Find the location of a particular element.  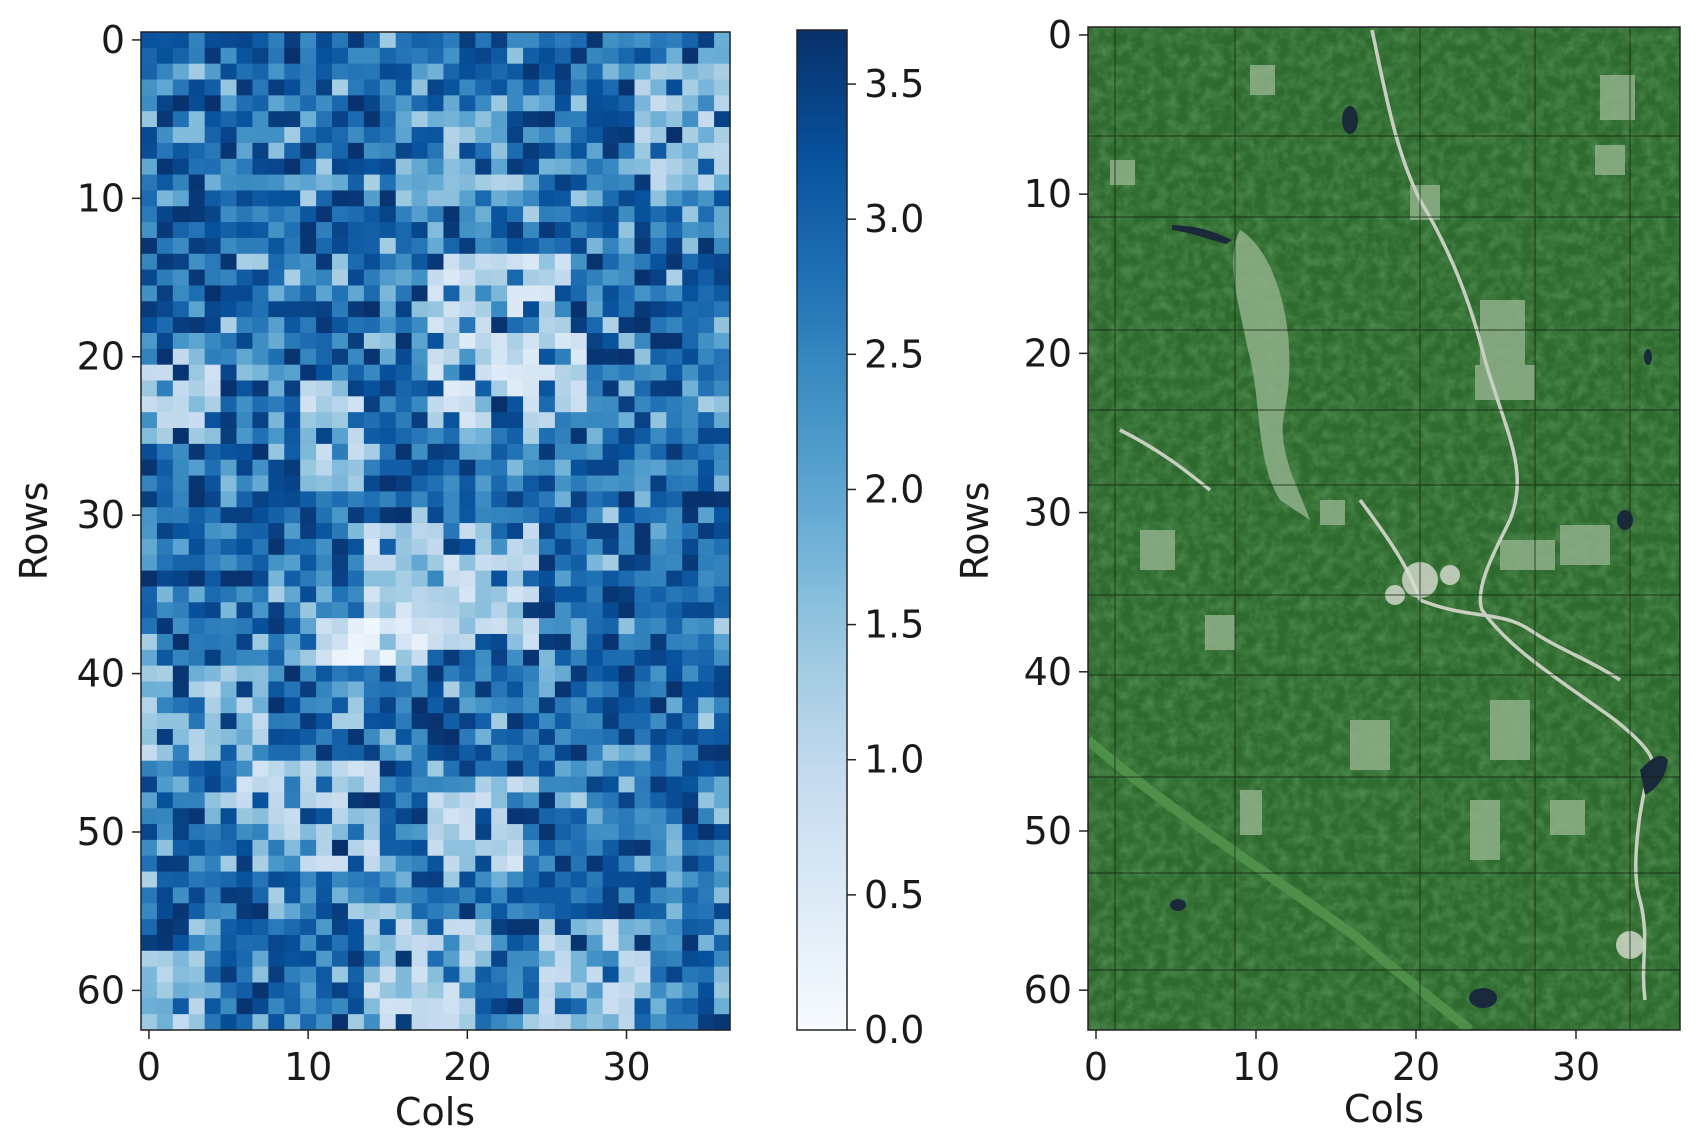

colorbar-tick-label: 0.0 is located at coordinates (894, 1030).